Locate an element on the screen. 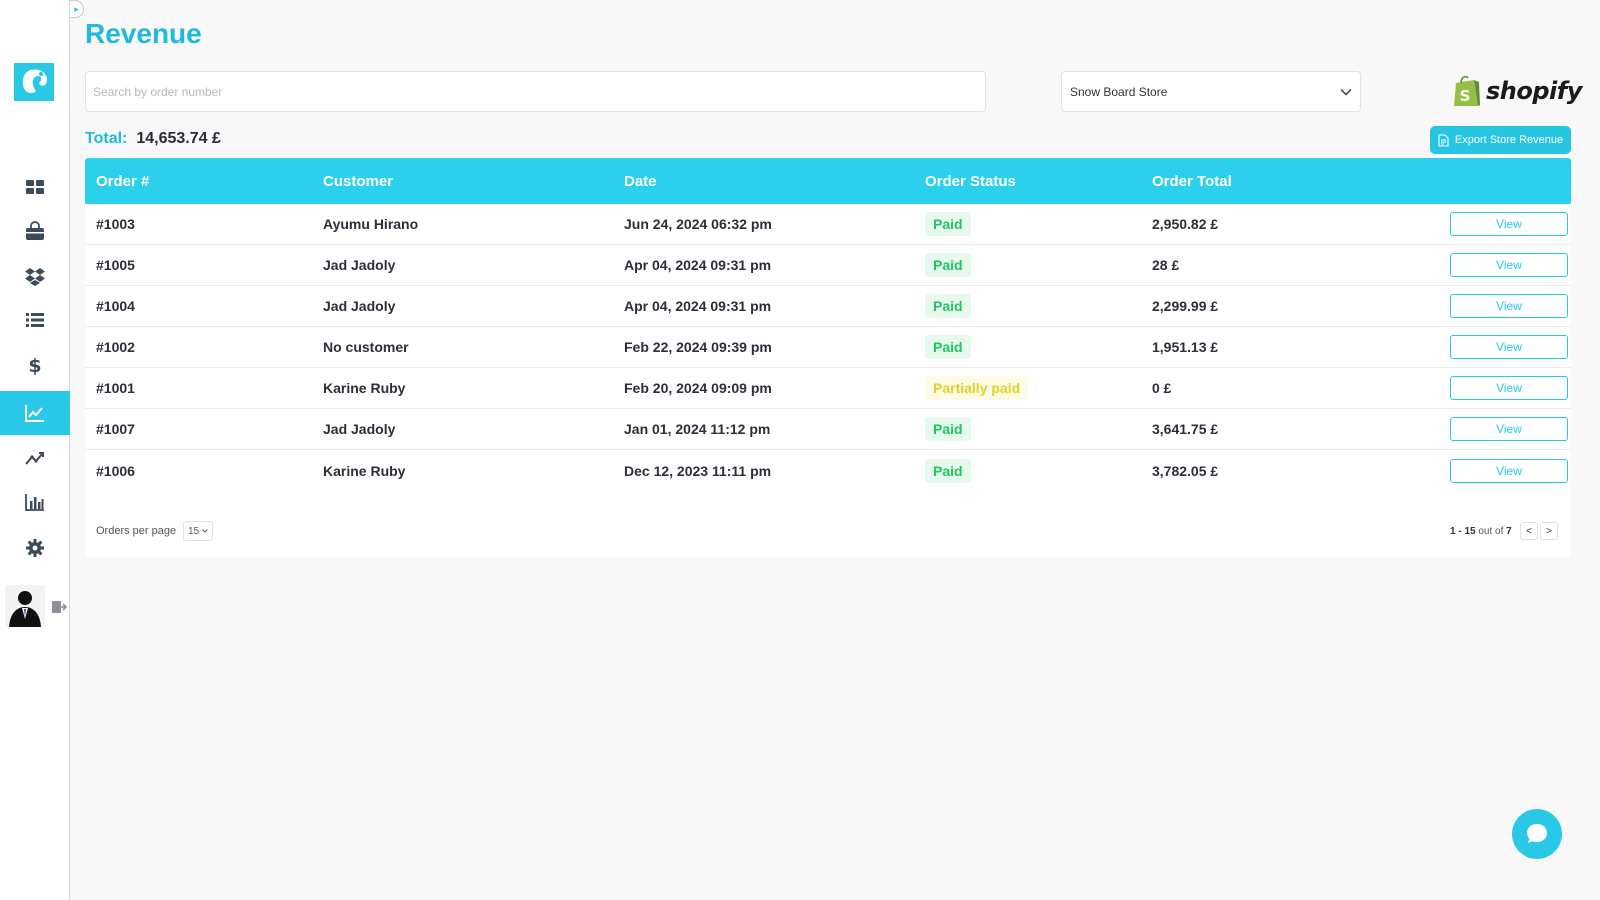 Image resolution: width=1600 pixels, height=900 pixels. pagination-range-value: 1 - 15 is located at coordinates (1463, 531).